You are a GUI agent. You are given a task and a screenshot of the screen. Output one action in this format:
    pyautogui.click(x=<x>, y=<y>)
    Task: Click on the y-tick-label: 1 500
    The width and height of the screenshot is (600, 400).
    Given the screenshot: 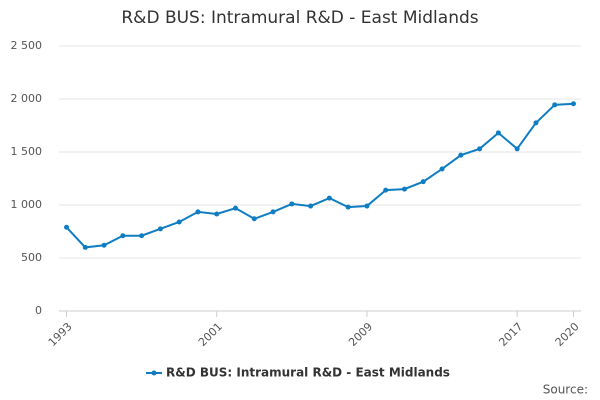 What is the action you would take?
    pyautogui.click(x=27, y=151)
    